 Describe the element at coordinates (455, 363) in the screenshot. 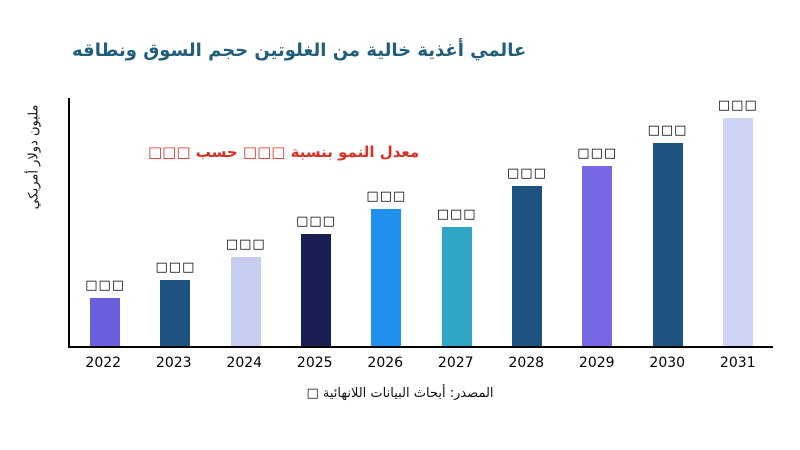

I see `x-axis-tick-label: 2027` at that location.